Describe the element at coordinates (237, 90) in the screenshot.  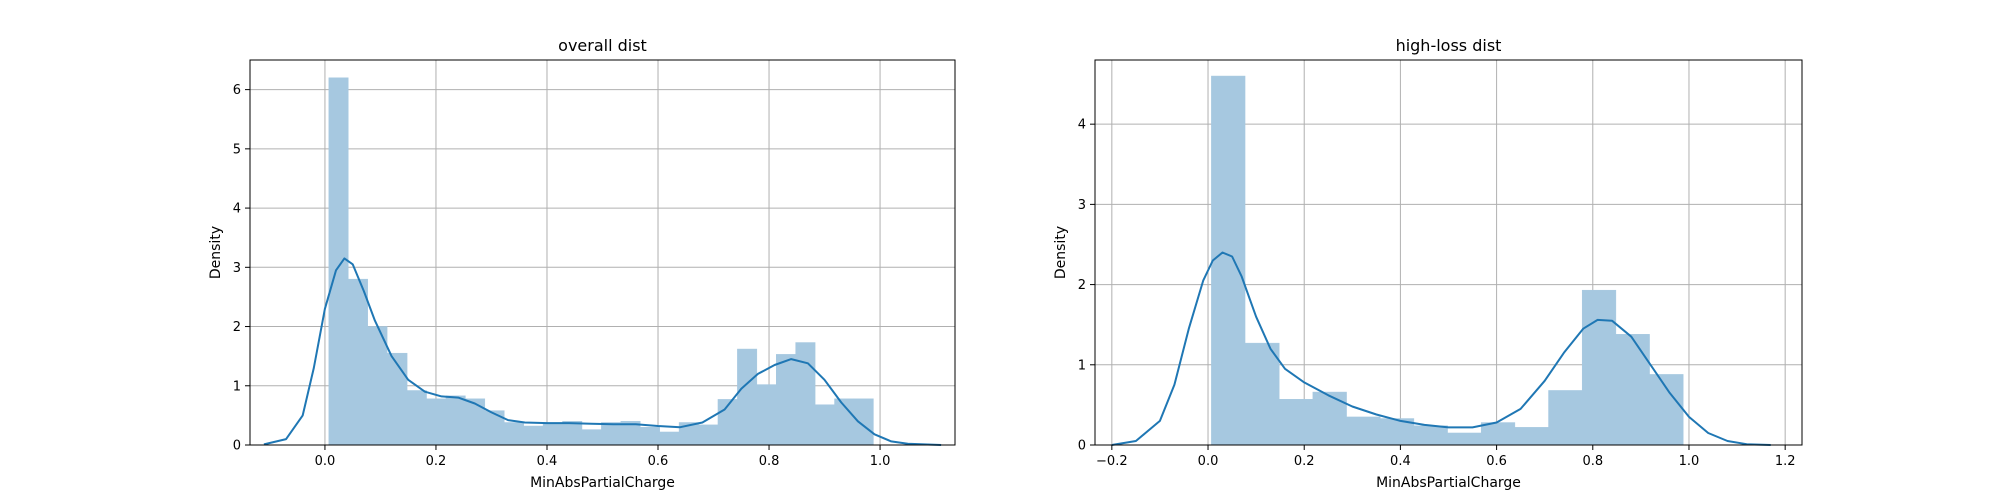
I see `y-tick-label: 6` at that location.